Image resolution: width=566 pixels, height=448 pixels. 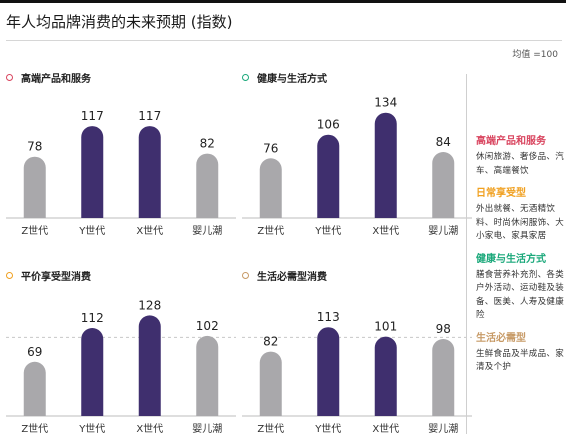 I want to click on page-title: 年人均品牌消费的未来预期 (指数), so click(x=119, y=22).